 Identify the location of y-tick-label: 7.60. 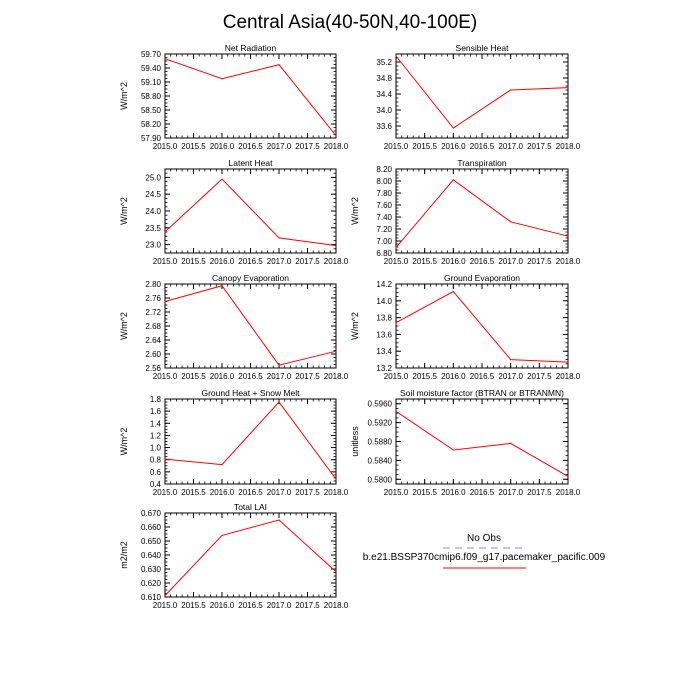
(384, 205).